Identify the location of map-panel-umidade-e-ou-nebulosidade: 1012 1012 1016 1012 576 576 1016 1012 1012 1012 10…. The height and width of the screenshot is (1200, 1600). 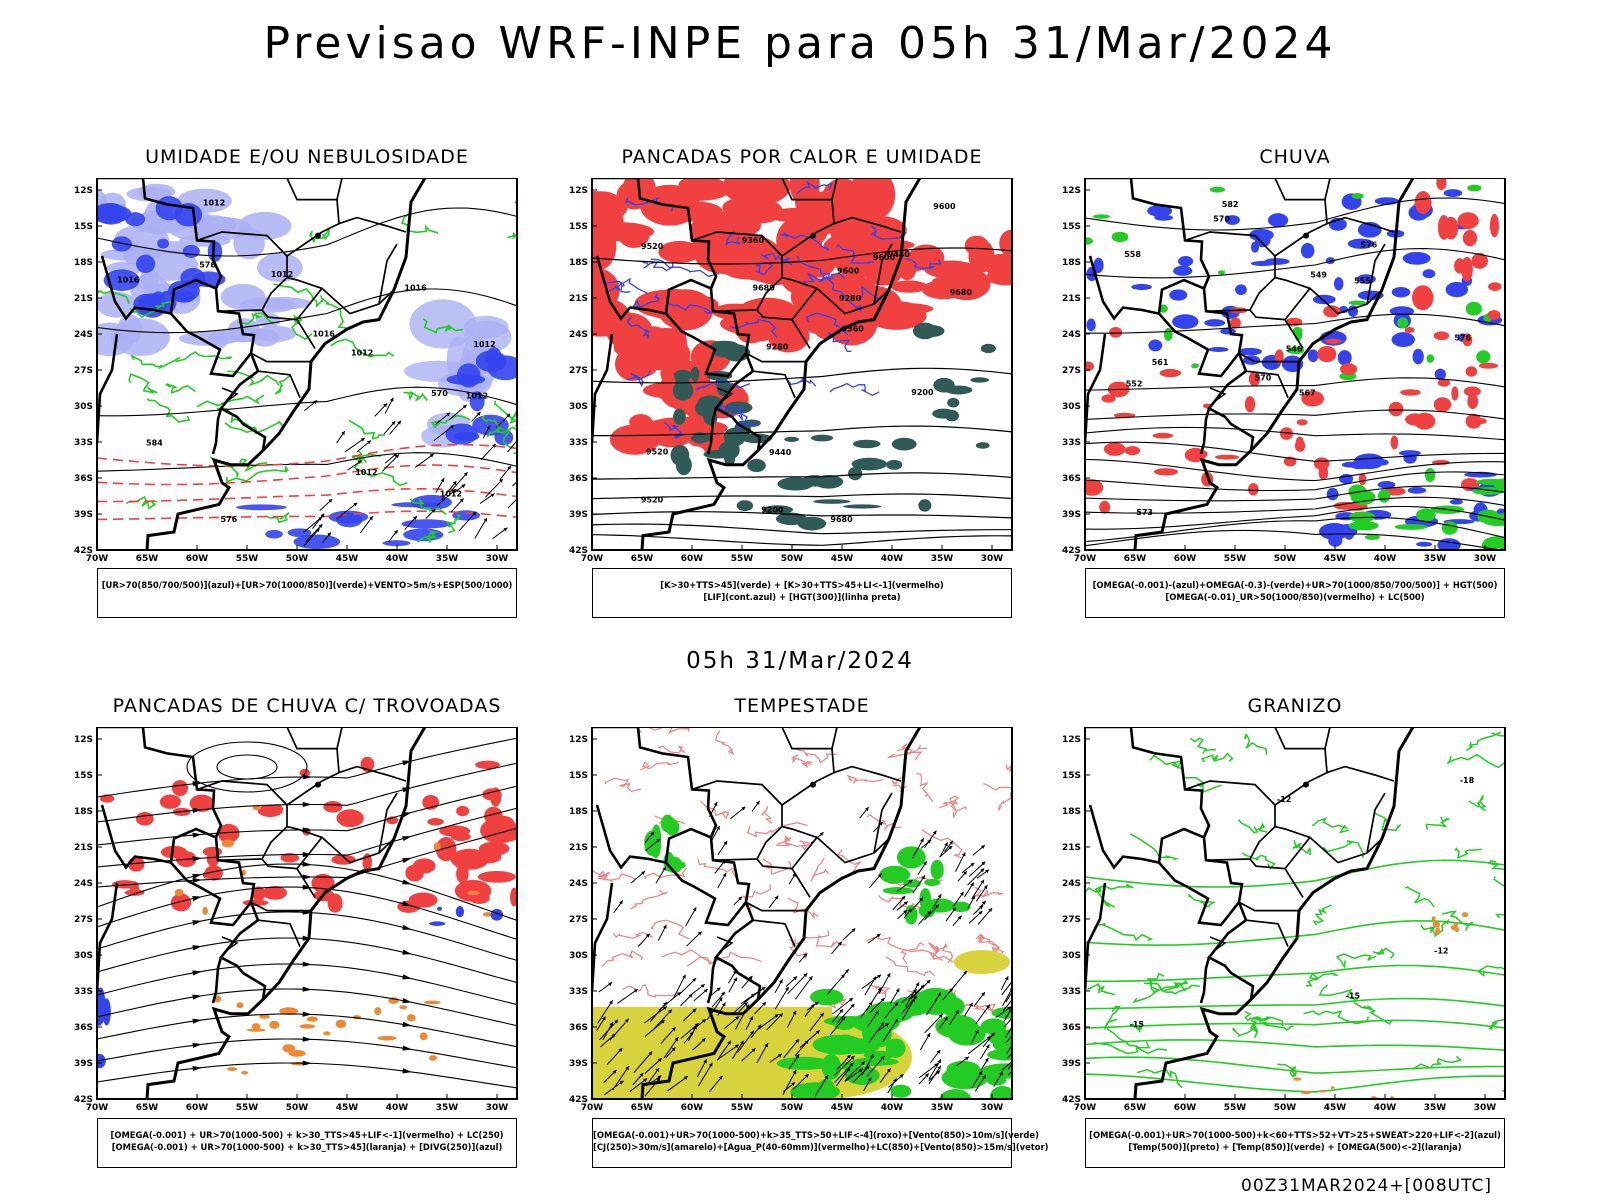
(296, 371).